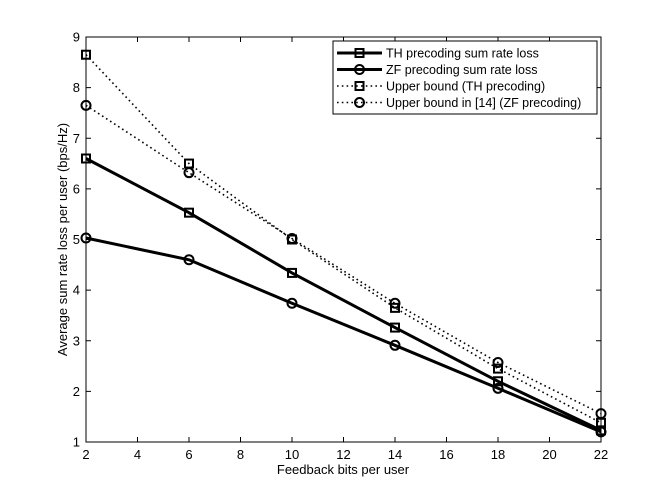  What do you see at coordinates (188, 454) in the screenshot?
I see `x-tick-label: 6` at bounding box center [188, 454].